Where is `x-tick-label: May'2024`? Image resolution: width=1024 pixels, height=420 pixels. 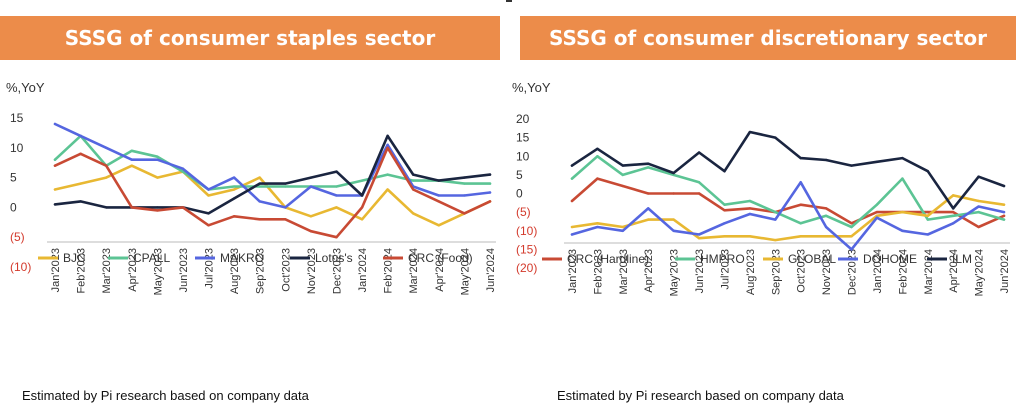 x-tick-label: May'2024 is located at coordinates (465, 271).